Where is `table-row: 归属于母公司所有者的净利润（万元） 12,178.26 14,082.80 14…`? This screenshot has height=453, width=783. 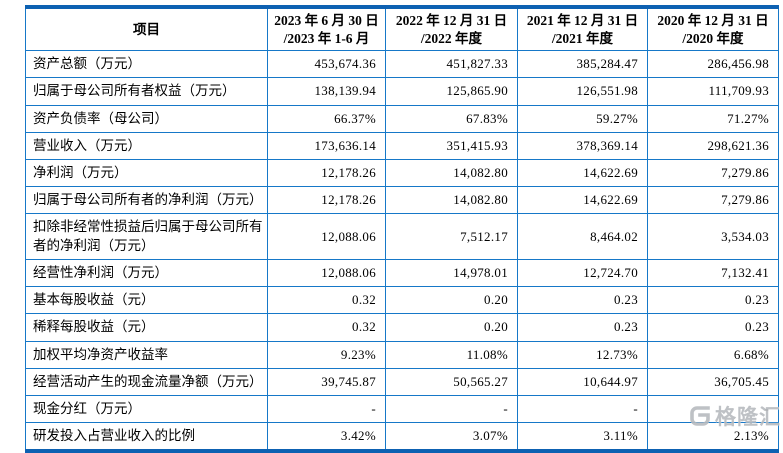
table-row: 归属于母公司所有者的净利润（万元） 12,178.26 14,082.80 14… is located at coordinates (402, 200).